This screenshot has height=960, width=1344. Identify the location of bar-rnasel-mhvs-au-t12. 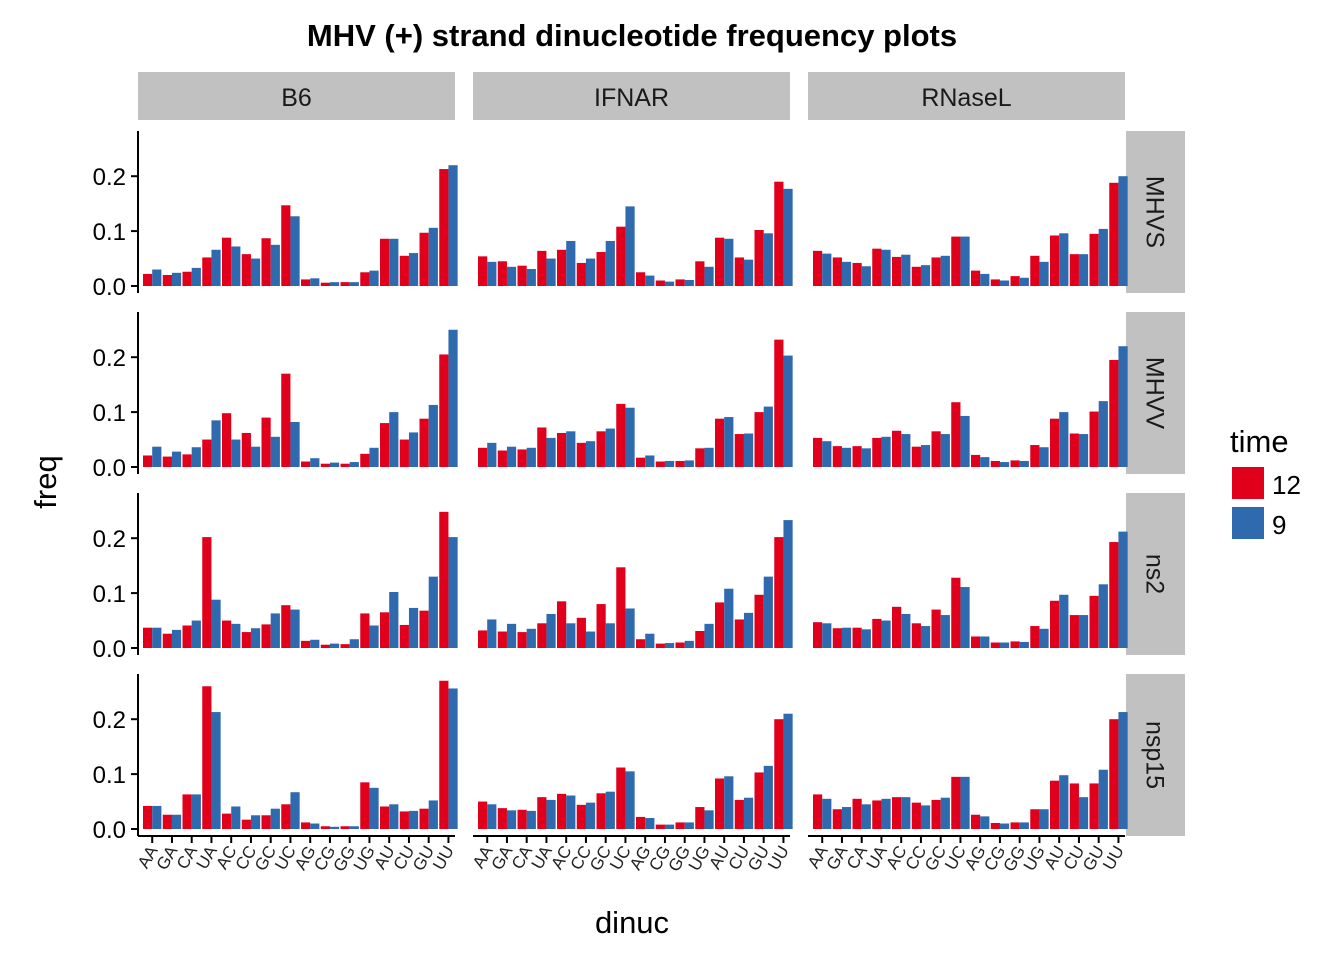
(1055, 260).